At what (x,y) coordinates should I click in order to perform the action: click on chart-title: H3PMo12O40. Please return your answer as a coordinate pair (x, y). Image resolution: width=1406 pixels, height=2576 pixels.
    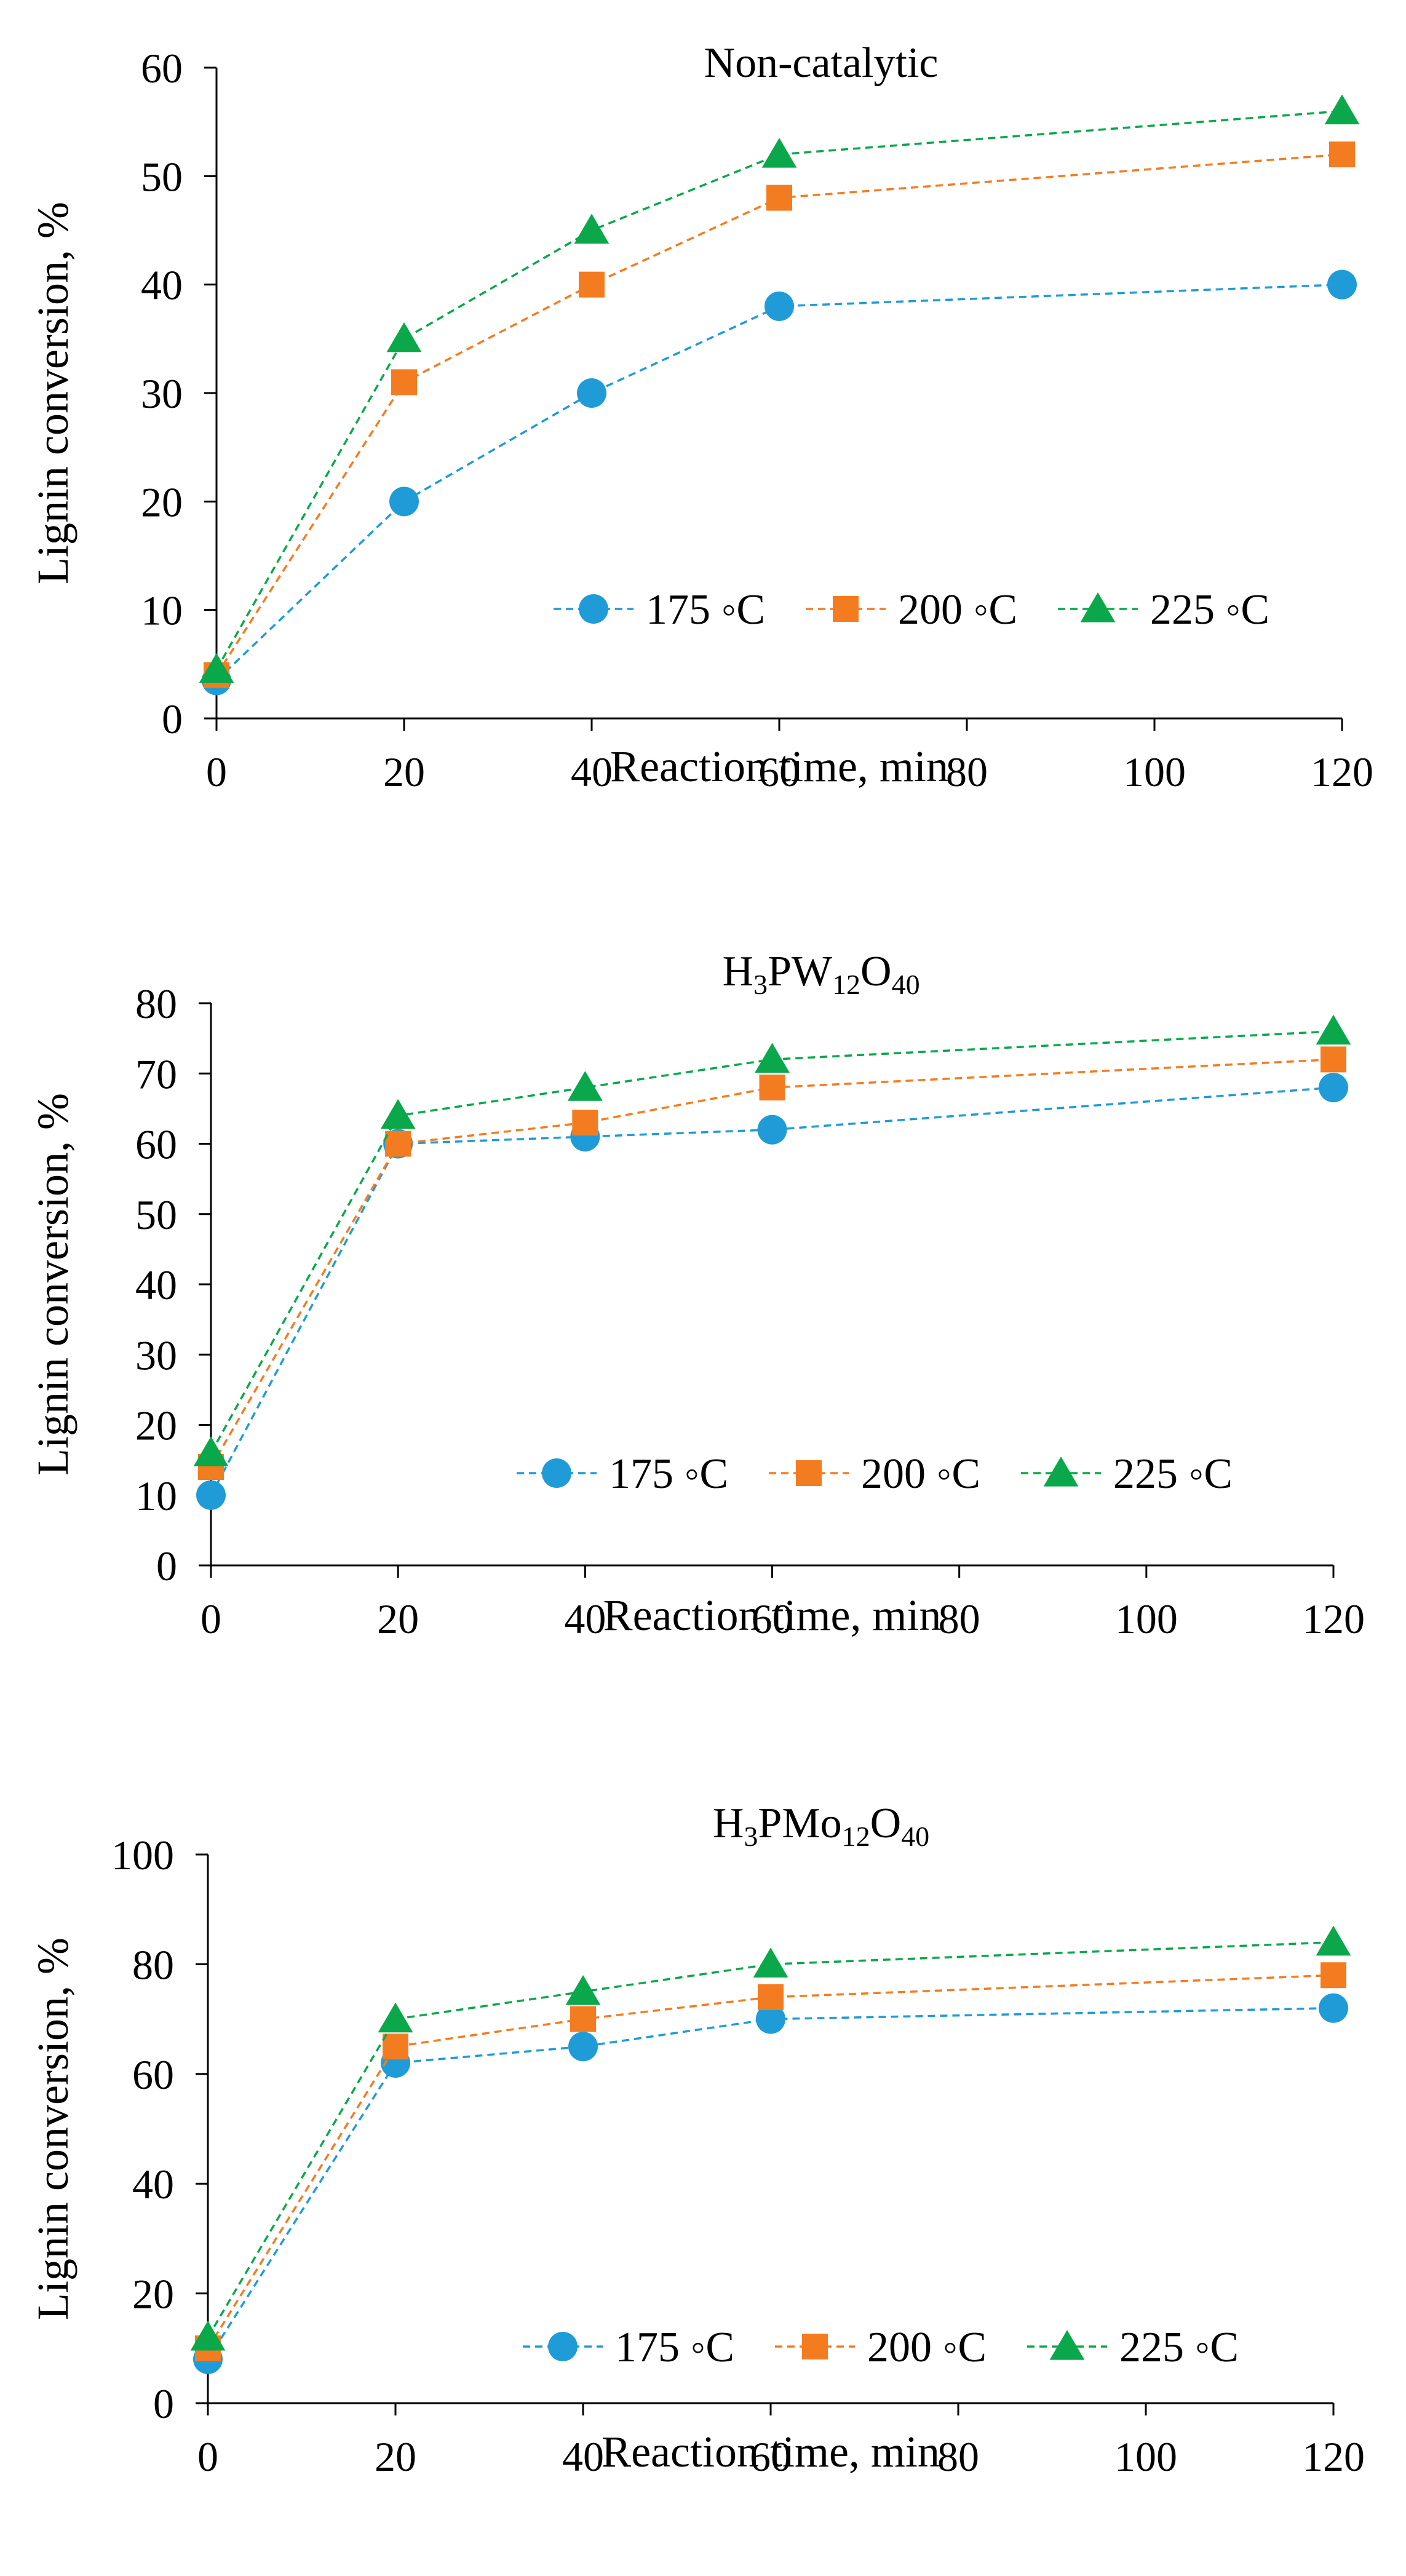
    Looking at the image, I should click on (821, 1826).